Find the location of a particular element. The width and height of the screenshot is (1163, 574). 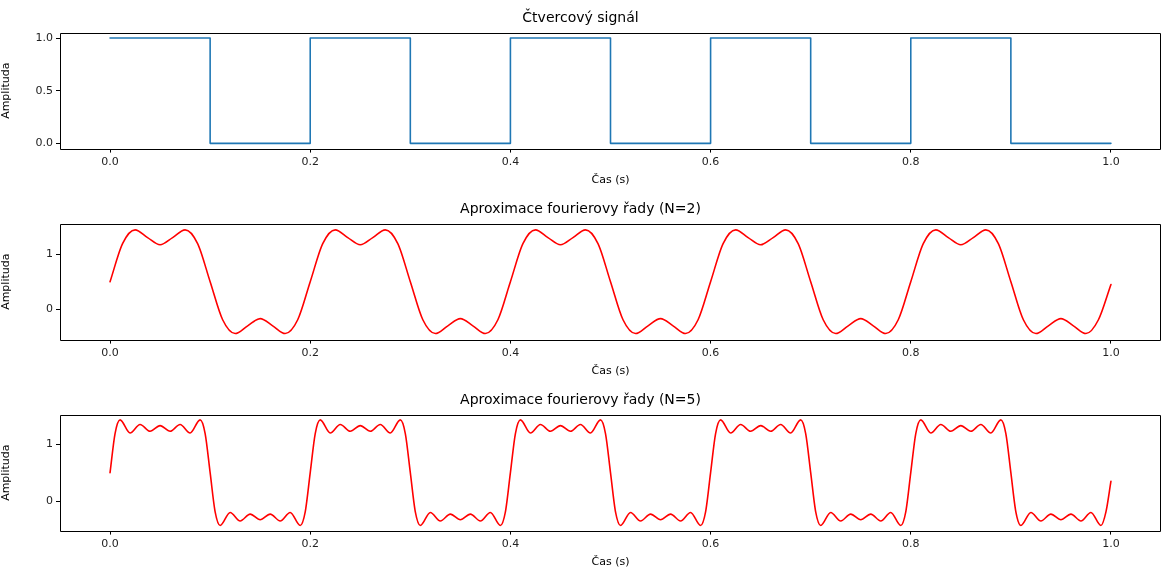

y-tick-label: 0.5 is located at coordinates (44, 90).